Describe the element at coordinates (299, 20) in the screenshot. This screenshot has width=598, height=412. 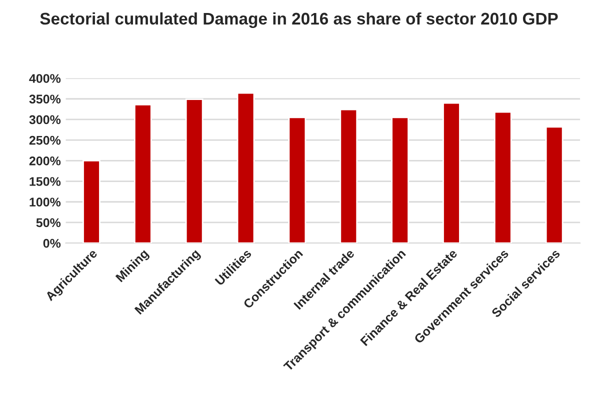
I see `chart-title: Sectorial cumulated Damage in 2016 as share of sector 2010 GDP` at that location.